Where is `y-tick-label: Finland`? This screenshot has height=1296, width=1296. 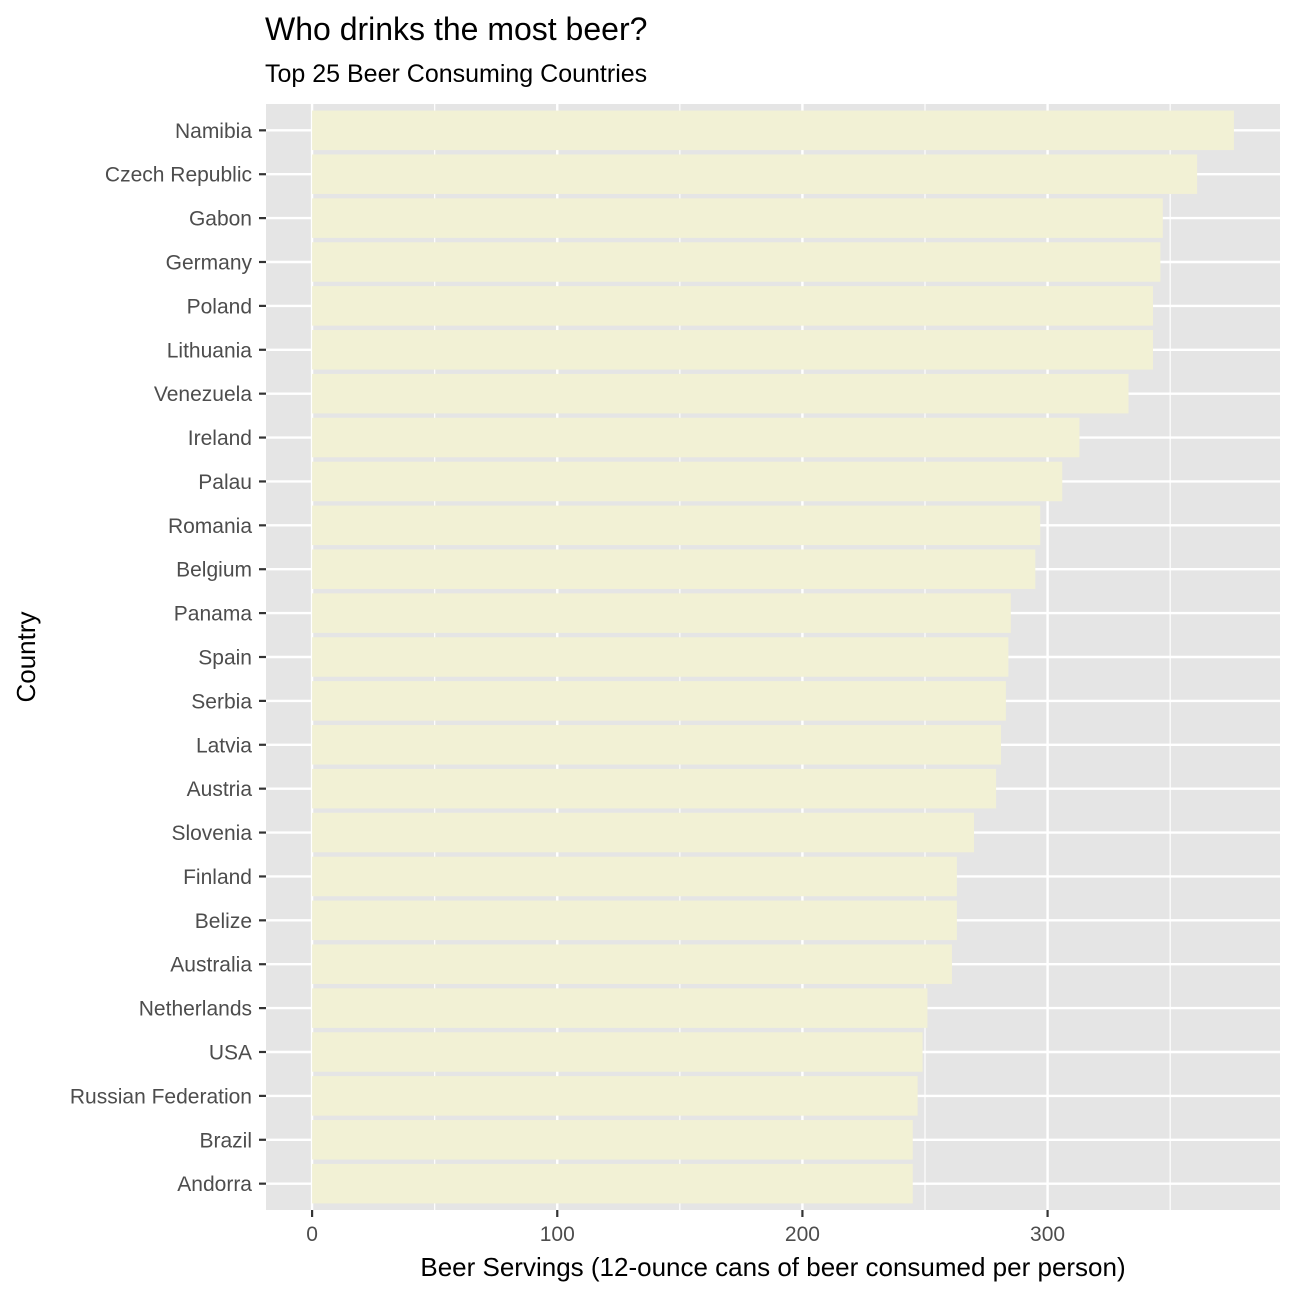 y-tick-label: Finland is located at coordinates (217, 877).